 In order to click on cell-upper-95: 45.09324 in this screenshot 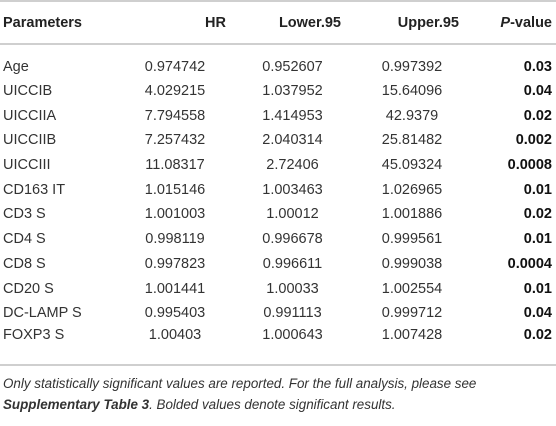, I will do `click(412, 165)`.